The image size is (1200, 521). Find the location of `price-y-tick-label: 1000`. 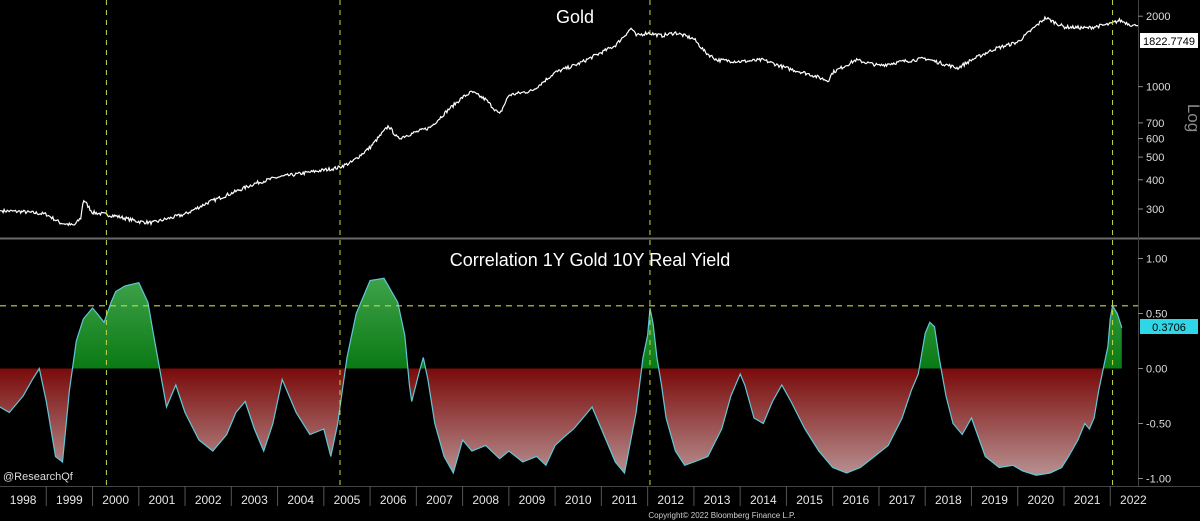

price-y-tick-label: 1000 is located at coordinates (1158, 88).